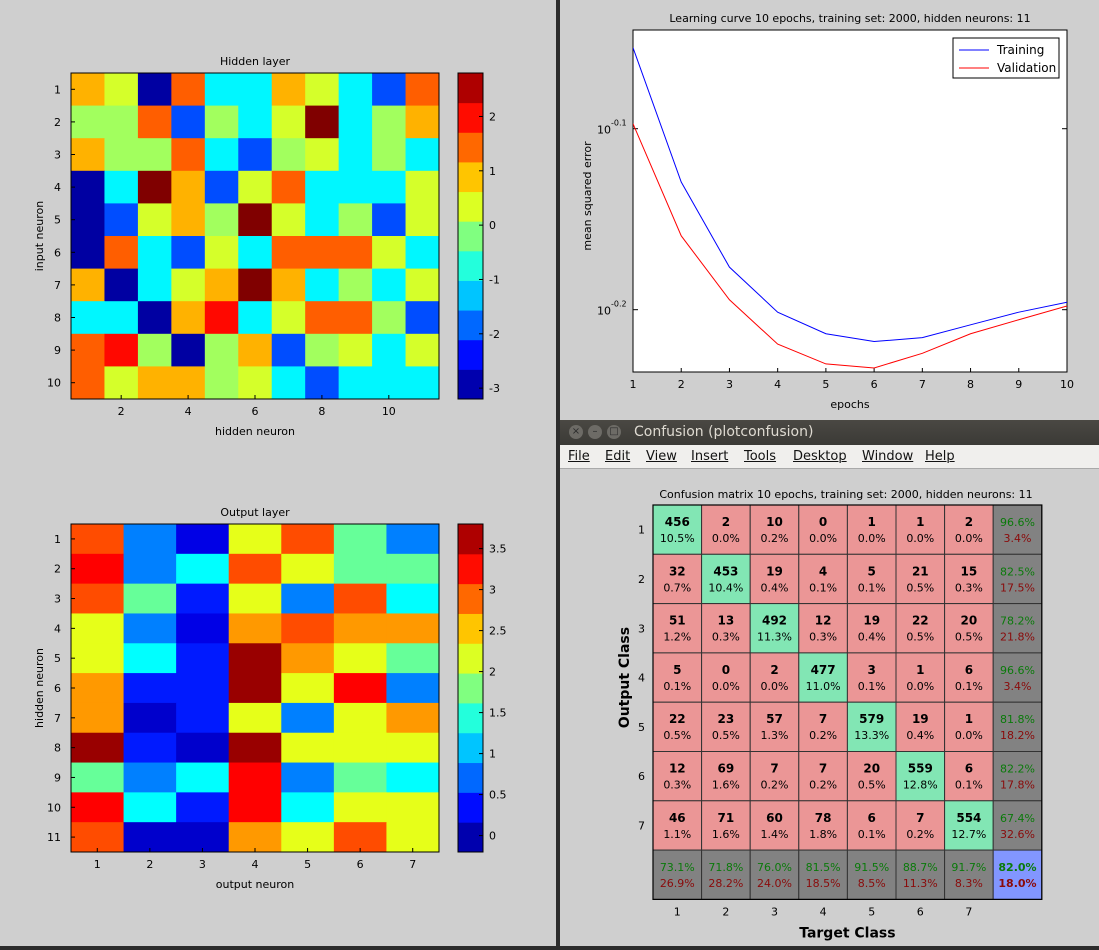 Image resolution: width=1099 pixels, height=950 pixels. Describe the element at coordinates (920, 719) in the screenshot. I see `cell-count: 19` at that location.